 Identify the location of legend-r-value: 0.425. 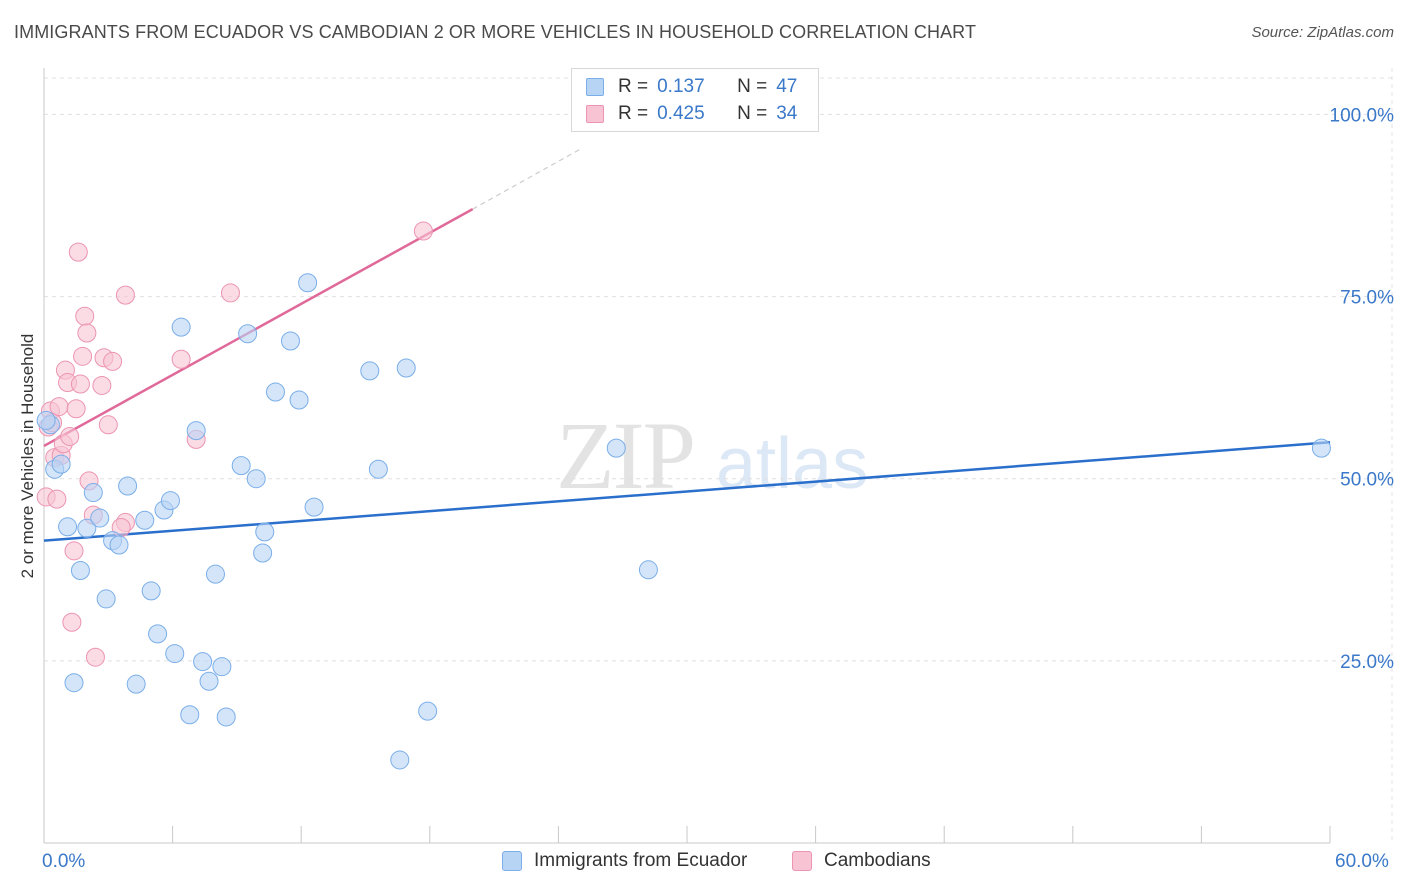
(681, 113).